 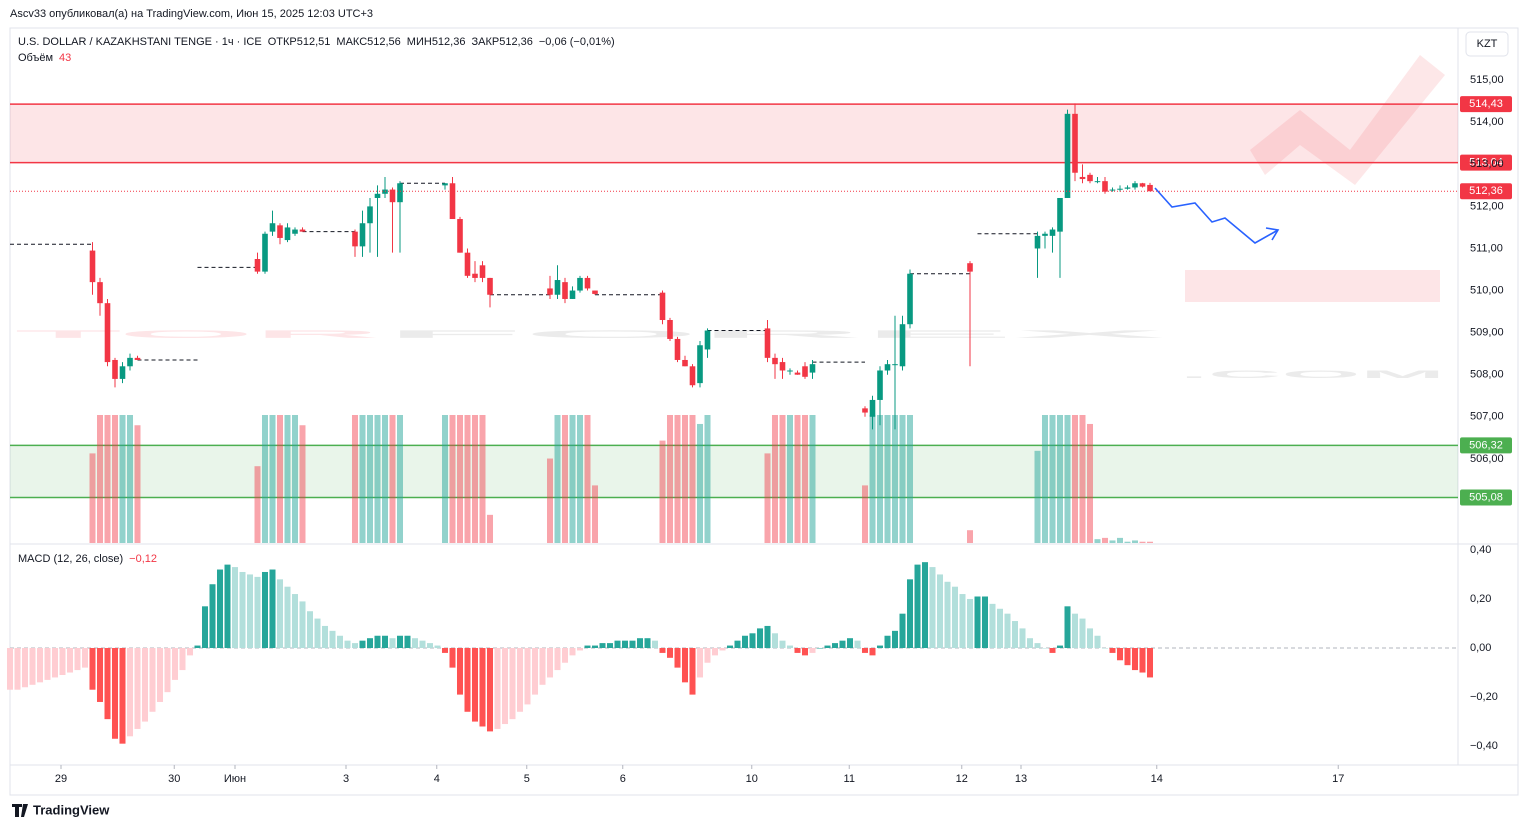 What do you see at coordinates (346, 779) in the screenshot?
I see `x-tick-label: 3` at bounding box center [346, 779].